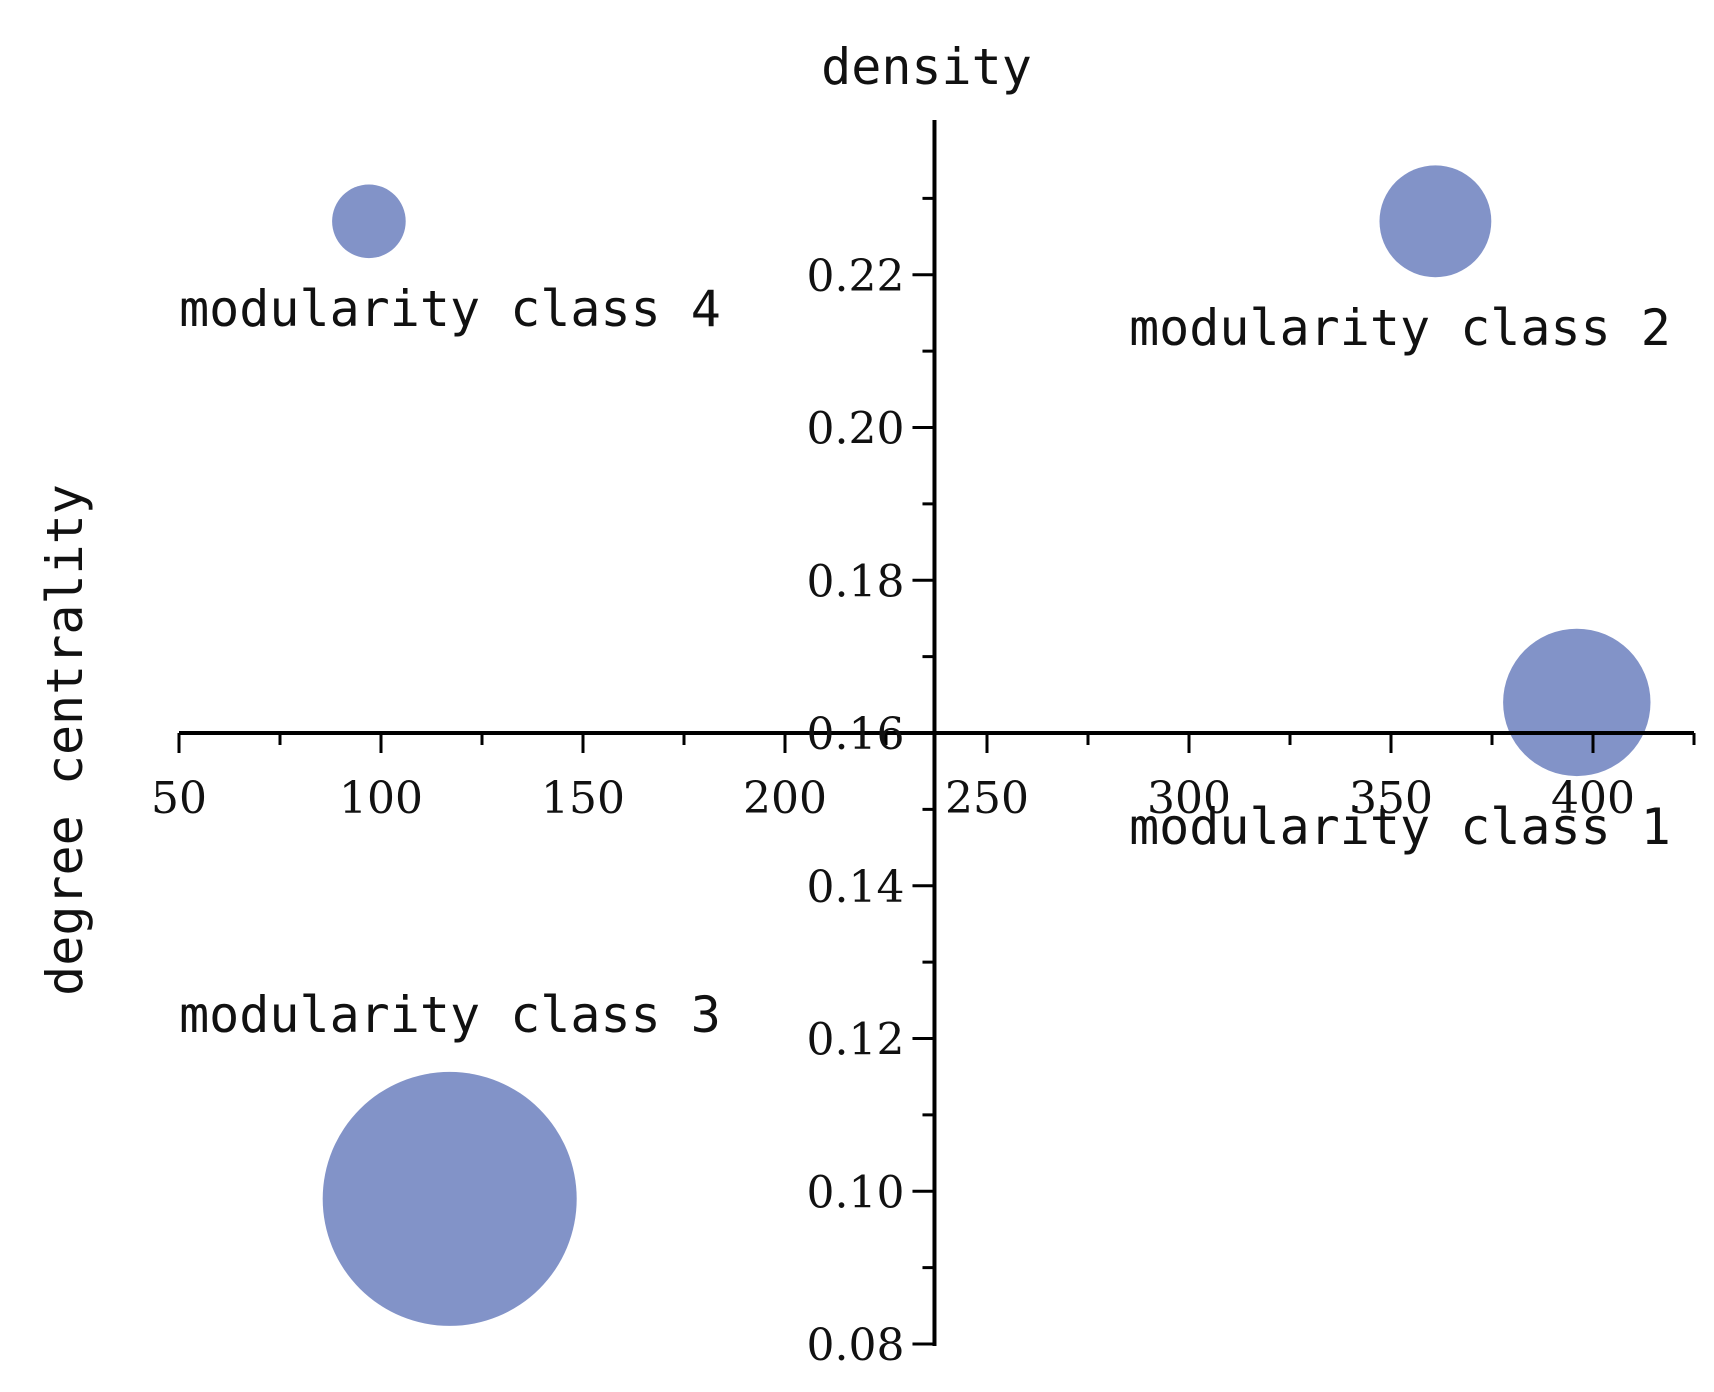 The image size is (1714, 1392). What do you see at coordinates (856, 581) in the screenshot?
I see `y-tick-label: 0.18` at bounding box center [856, 581].